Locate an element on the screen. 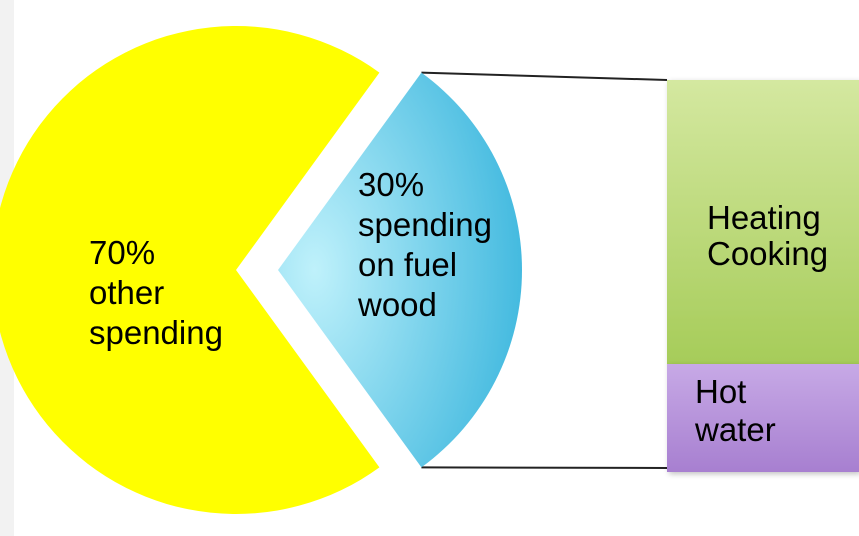 Image resolution: width=859 pixels, height=536 pixels. connector-top is located at coordinates (544, 76).